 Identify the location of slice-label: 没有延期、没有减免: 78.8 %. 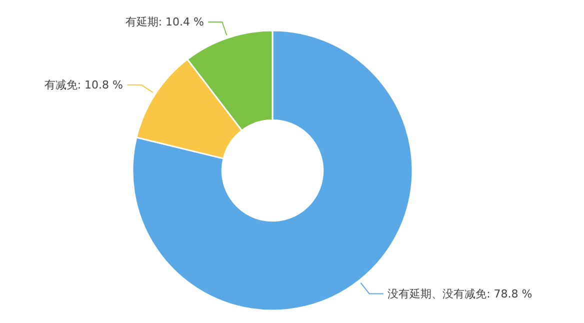
(460, 293).